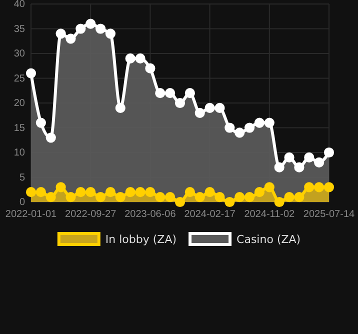  I want to click on x-tick-label: 2024-11-02, so click(270, 214).